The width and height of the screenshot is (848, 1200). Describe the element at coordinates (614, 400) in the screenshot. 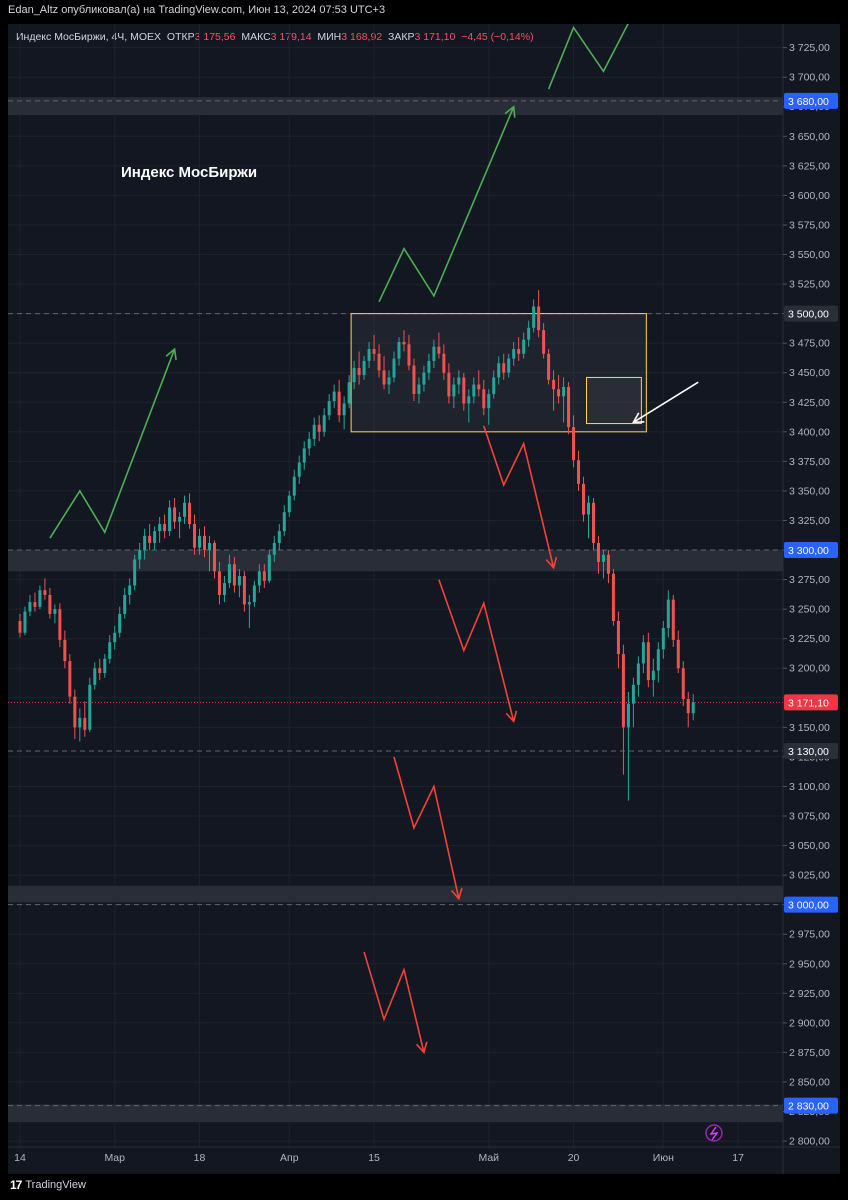

I see `range-box` at that location.